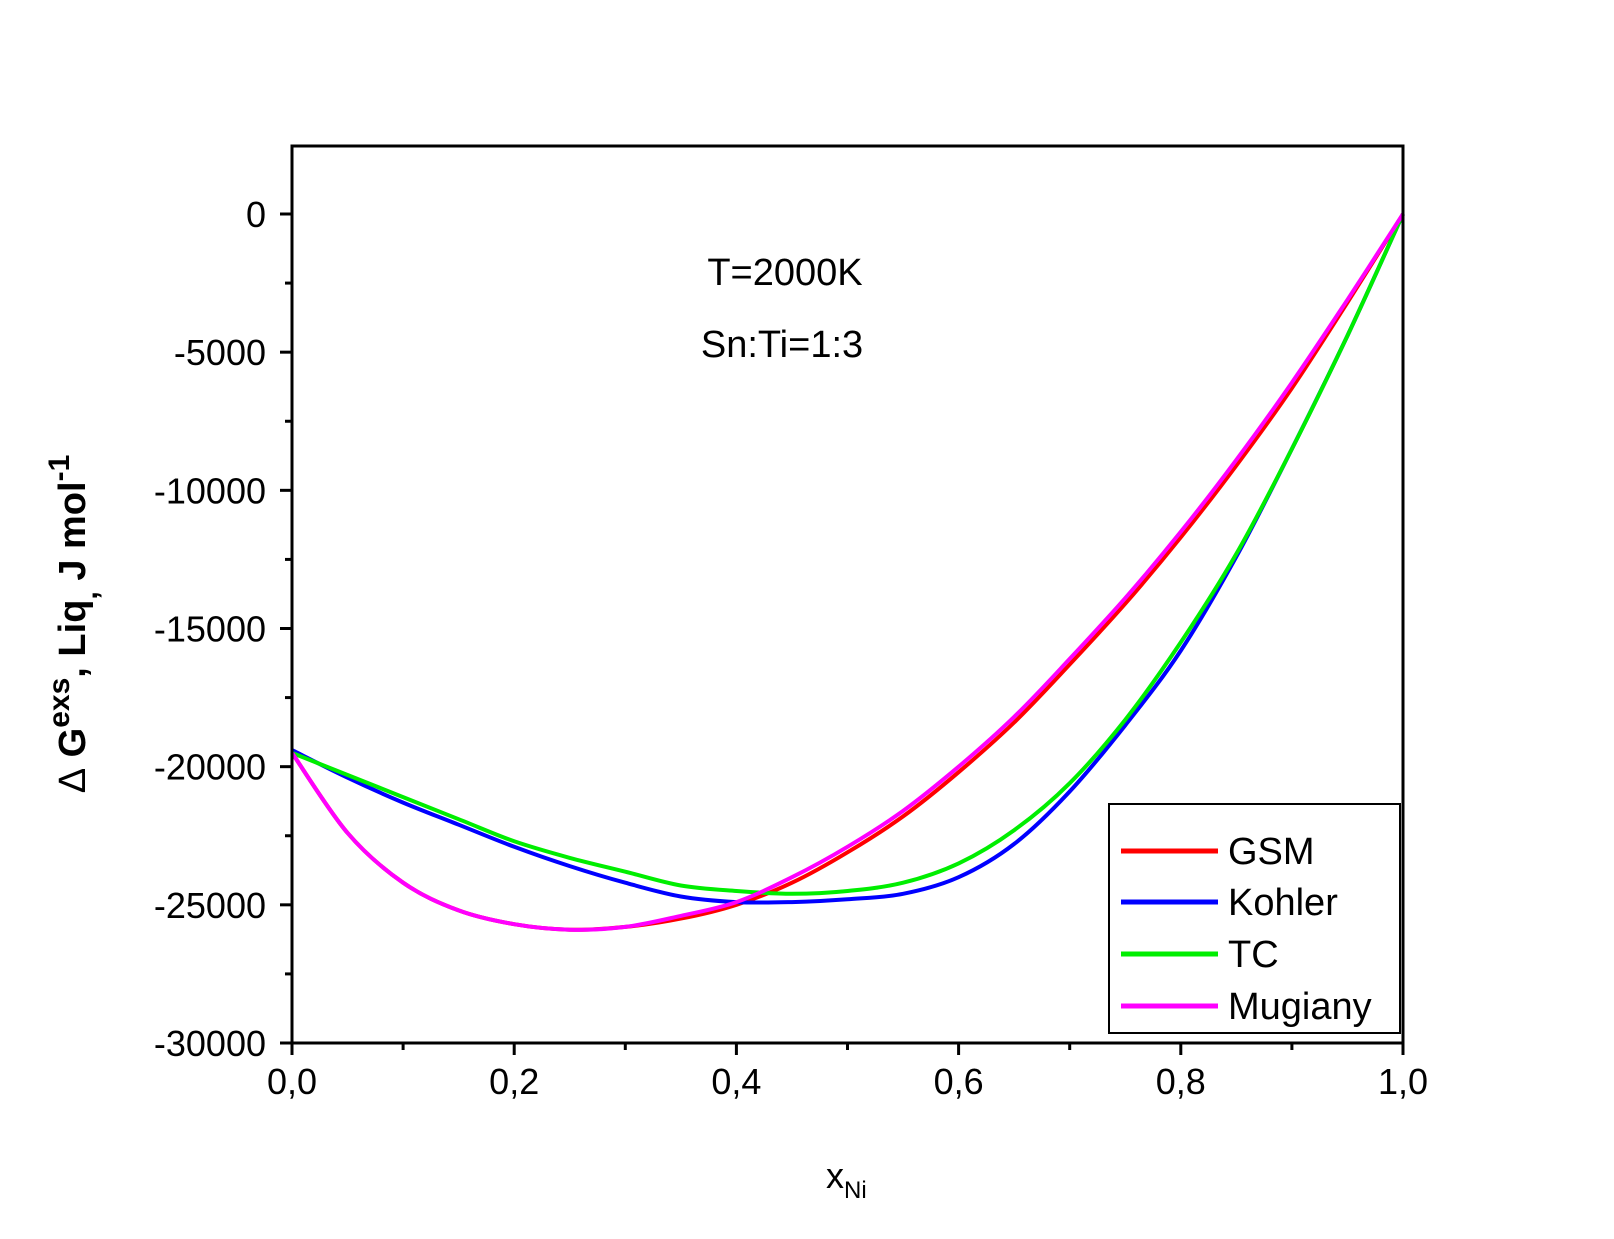 The width and height of the screenshot is (1614, 1239). Describe the element at coordinates (73, 639) in the screenshot. I see `y-axis-label-mid: , Liq` at that location.